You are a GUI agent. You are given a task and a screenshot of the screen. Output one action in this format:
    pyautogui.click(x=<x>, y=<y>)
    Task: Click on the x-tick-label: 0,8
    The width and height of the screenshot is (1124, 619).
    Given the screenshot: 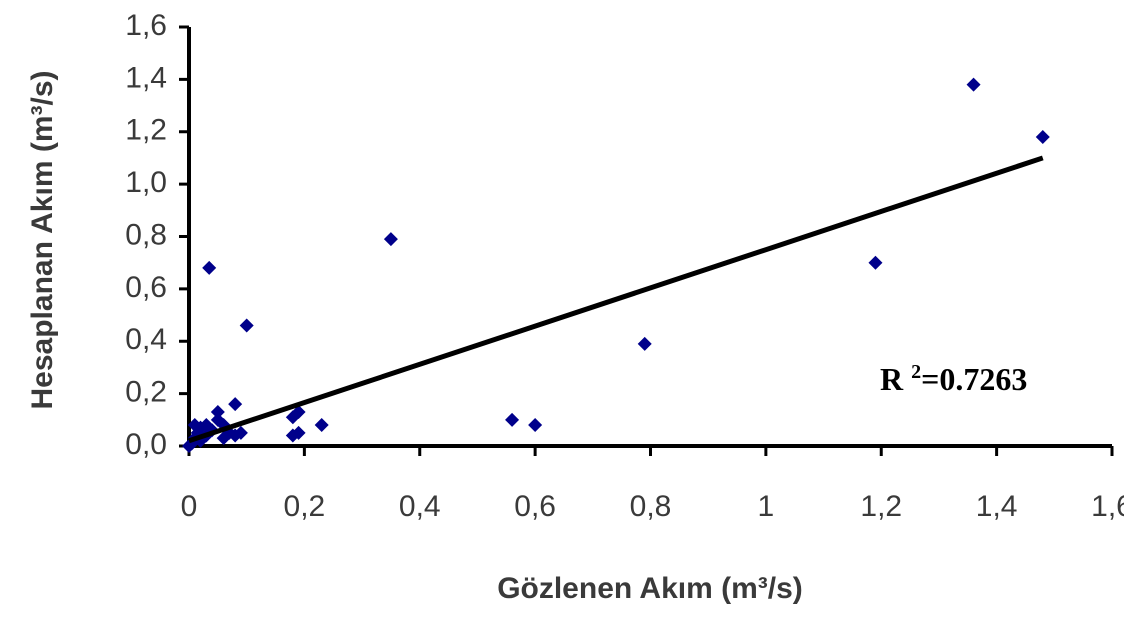 What is the action you would take?
    pyautogui.click(x=651, y=506)
    